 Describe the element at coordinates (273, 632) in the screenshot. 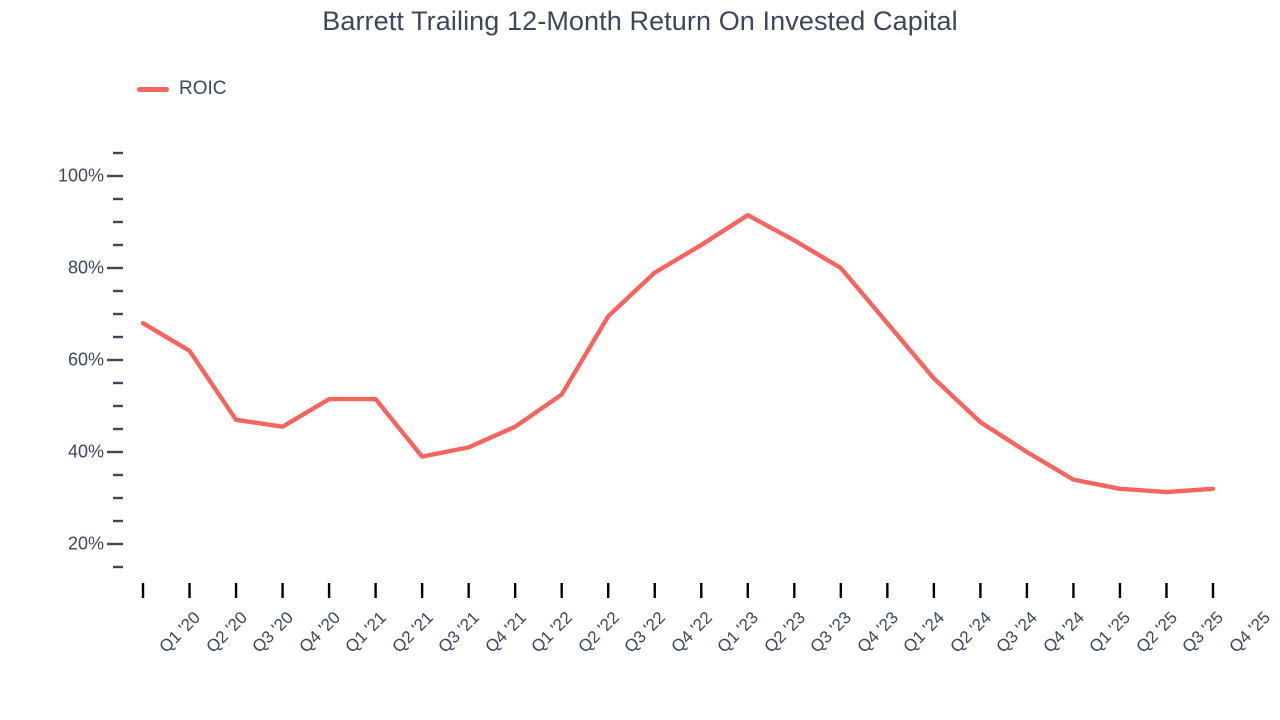

I see `x-axis-tick-label: Q3 '20` at that location.